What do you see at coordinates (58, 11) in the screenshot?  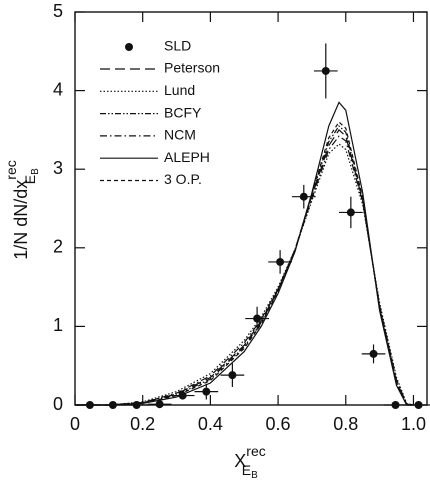 I see `y-tick-label: 5` at bounding box center [58, 11].